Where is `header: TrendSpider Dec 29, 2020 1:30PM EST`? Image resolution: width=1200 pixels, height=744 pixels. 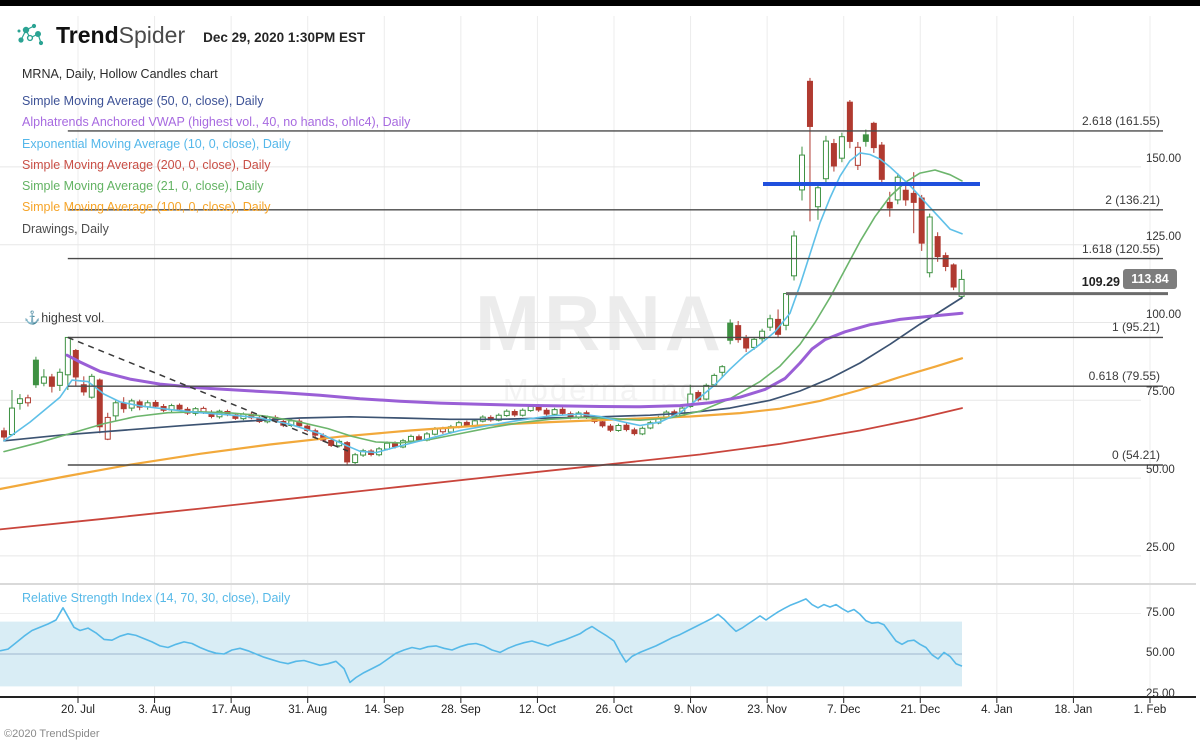
header: TrendSpider Dec 29, 2020 1:30PM EST is located at coordinates (189, 35).